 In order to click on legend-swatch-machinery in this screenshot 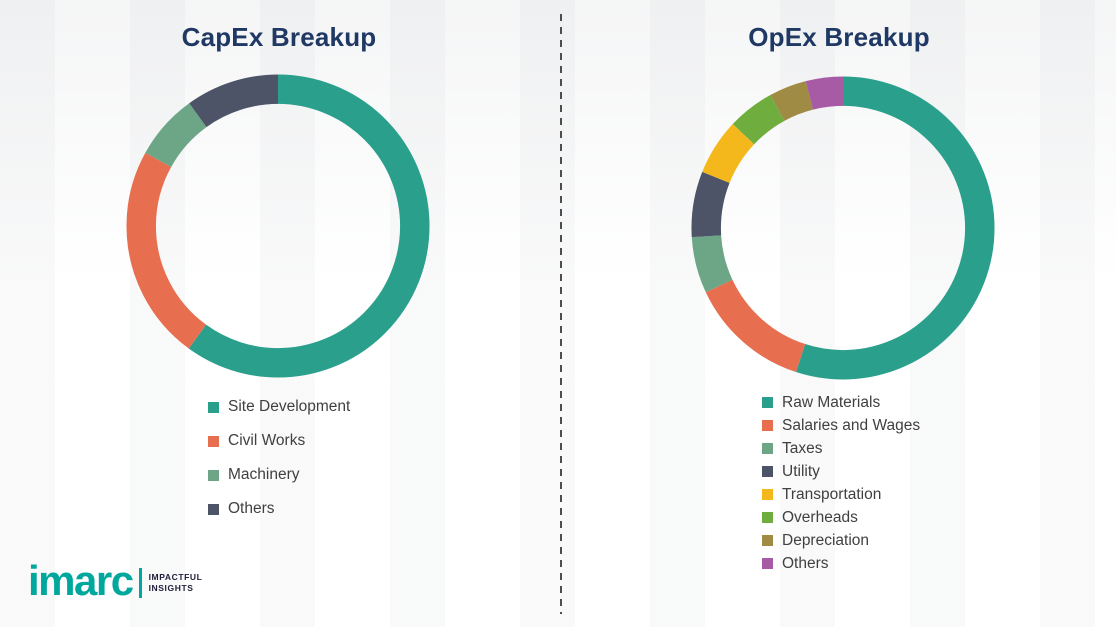, I will do `click(213, 475)`.